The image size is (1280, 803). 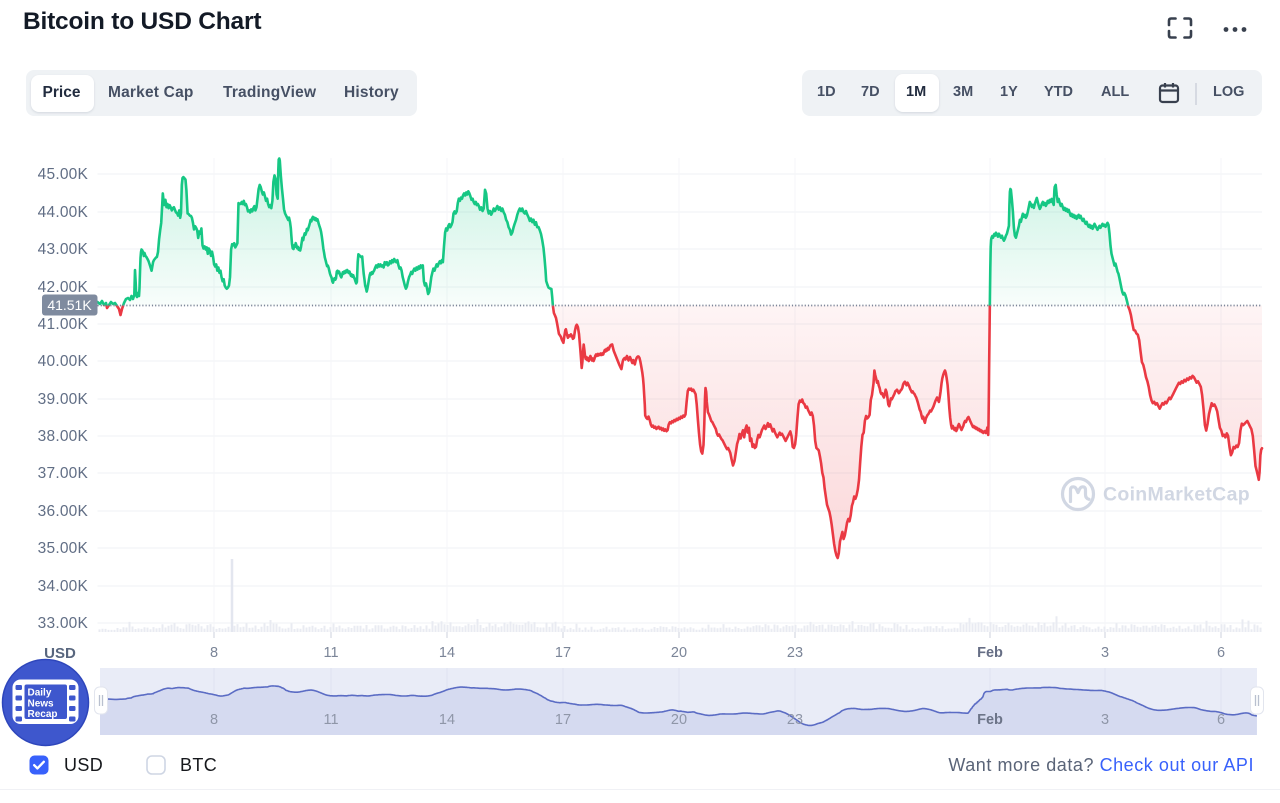 I want to click on svg-text: 35.00K, so click(x=63, y=548).